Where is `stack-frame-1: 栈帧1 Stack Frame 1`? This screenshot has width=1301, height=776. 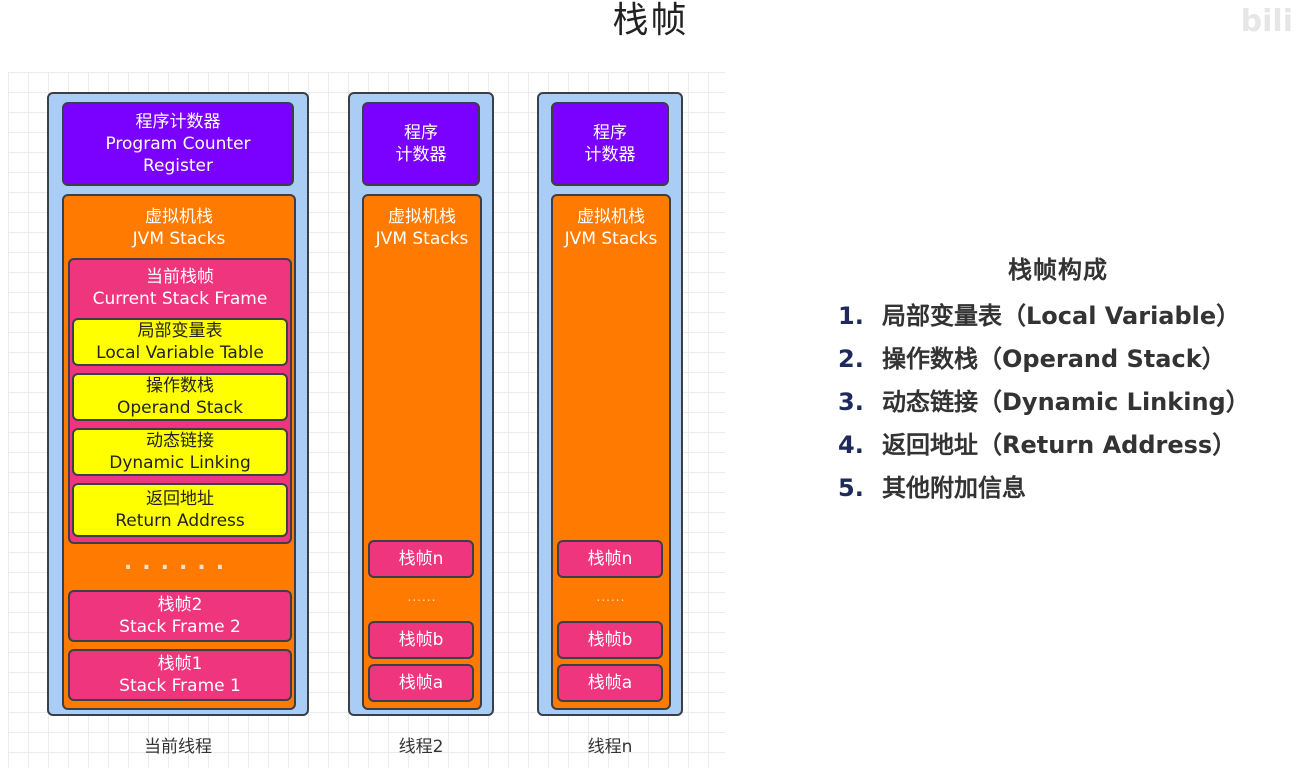
stack-frame-1: 栈帧1 Stack Frame 1 is located at coordinates (180, 675).